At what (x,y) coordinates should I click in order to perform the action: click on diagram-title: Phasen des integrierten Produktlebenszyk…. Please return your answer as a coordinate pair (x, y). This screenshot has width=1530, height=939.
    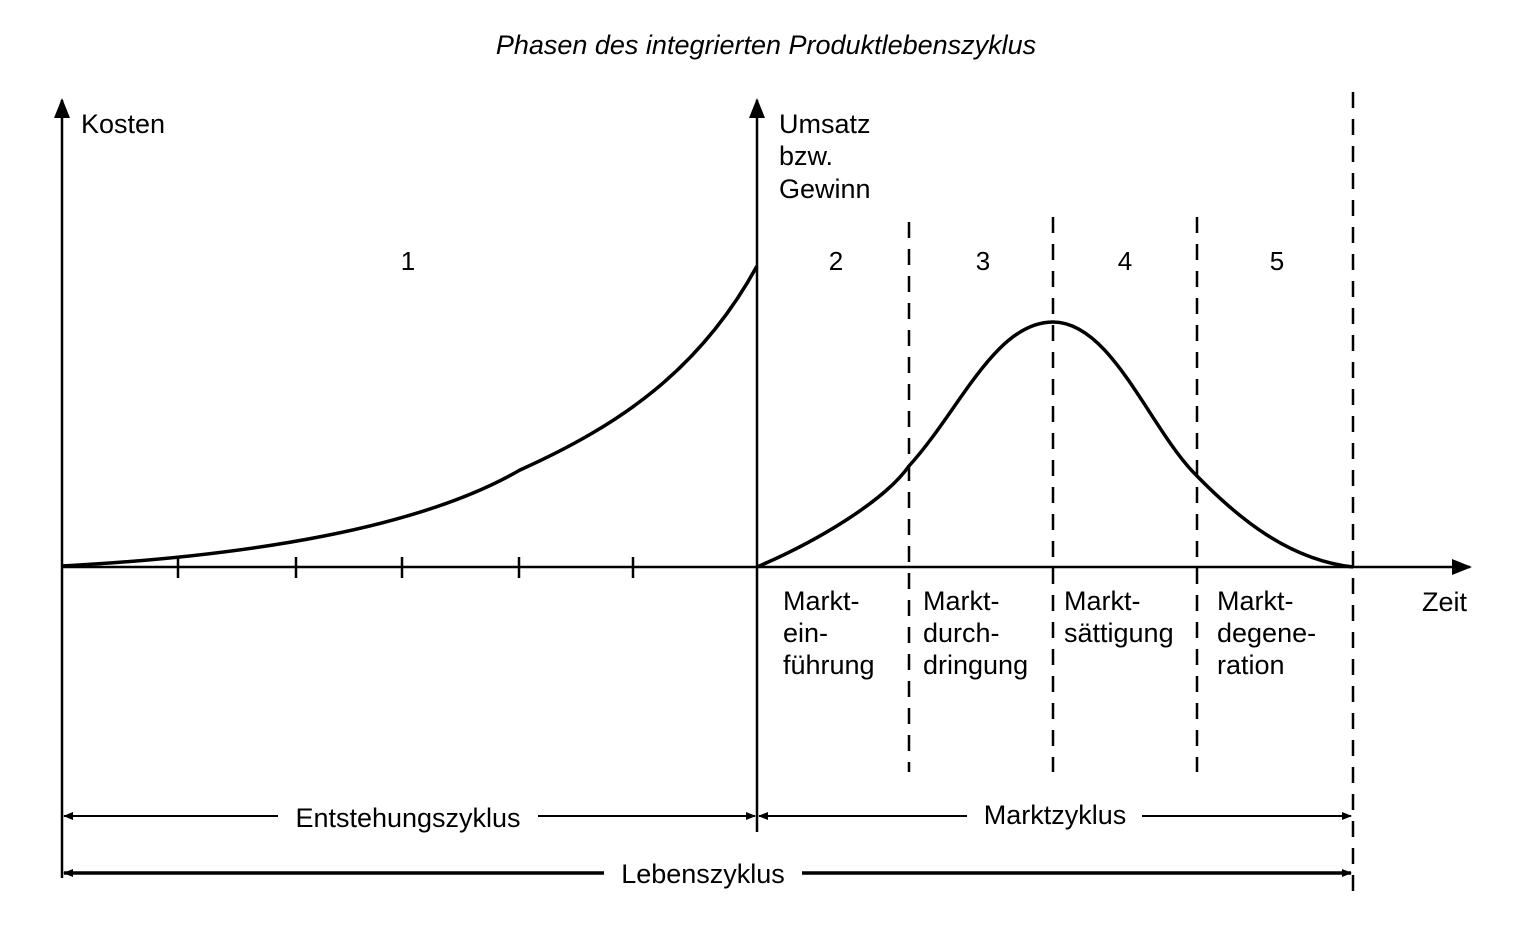
    Looking at the image, I should click on (766, 45).